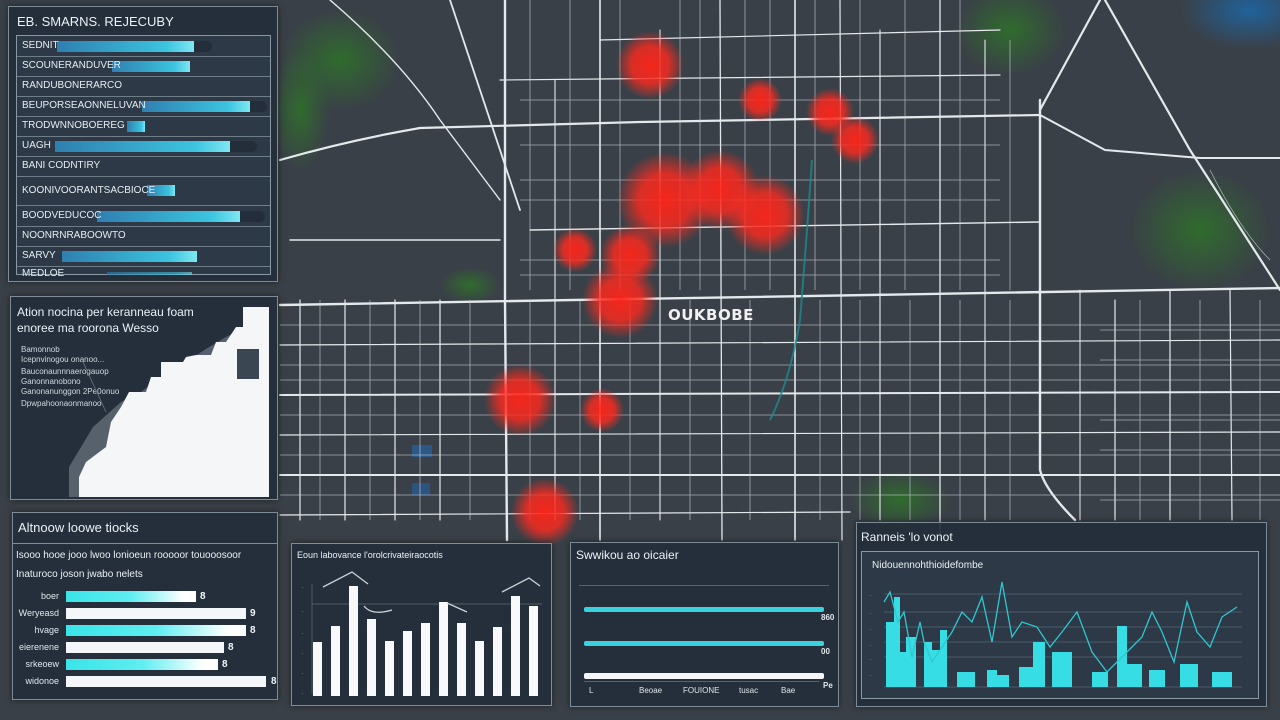 This screenshot has height=720, width=1280. Describe the element at coordinates (143, 86) in the screenshot. I see `list-item: RANDUBONERARCO` at that location.